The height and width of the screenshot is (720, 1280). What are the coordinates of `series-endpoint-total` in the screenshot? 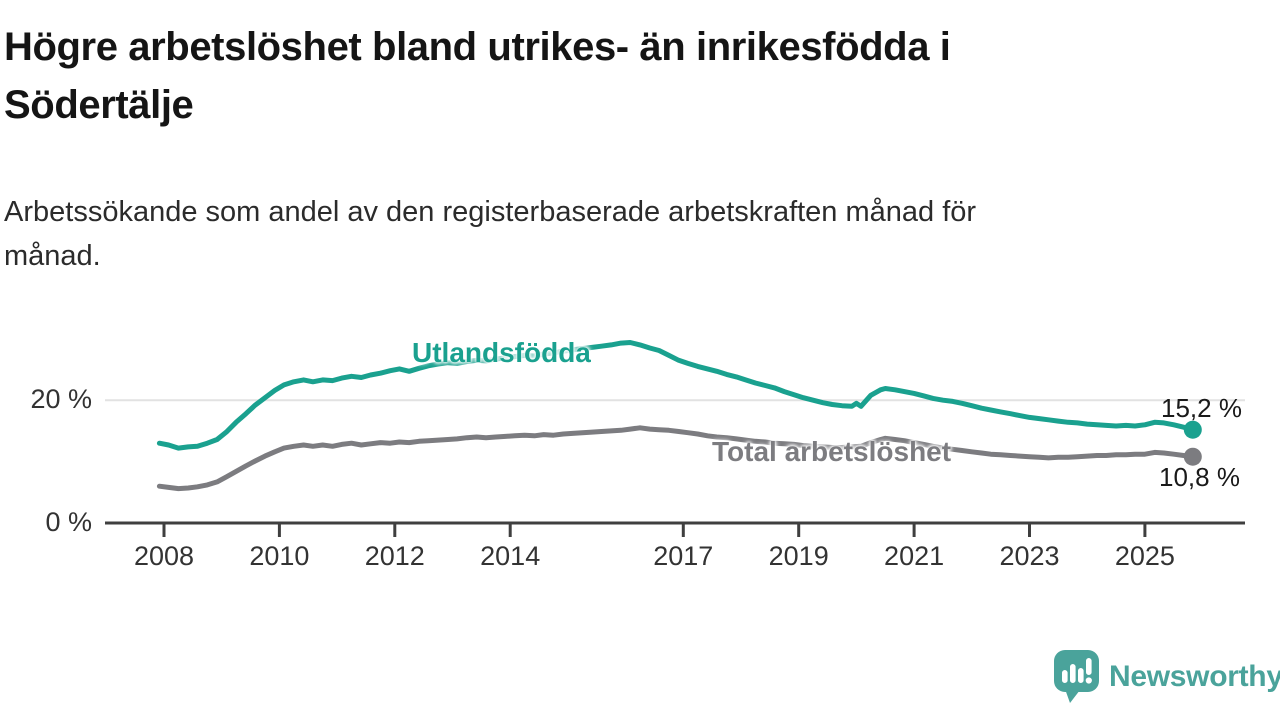 It's located at (1192, 456).